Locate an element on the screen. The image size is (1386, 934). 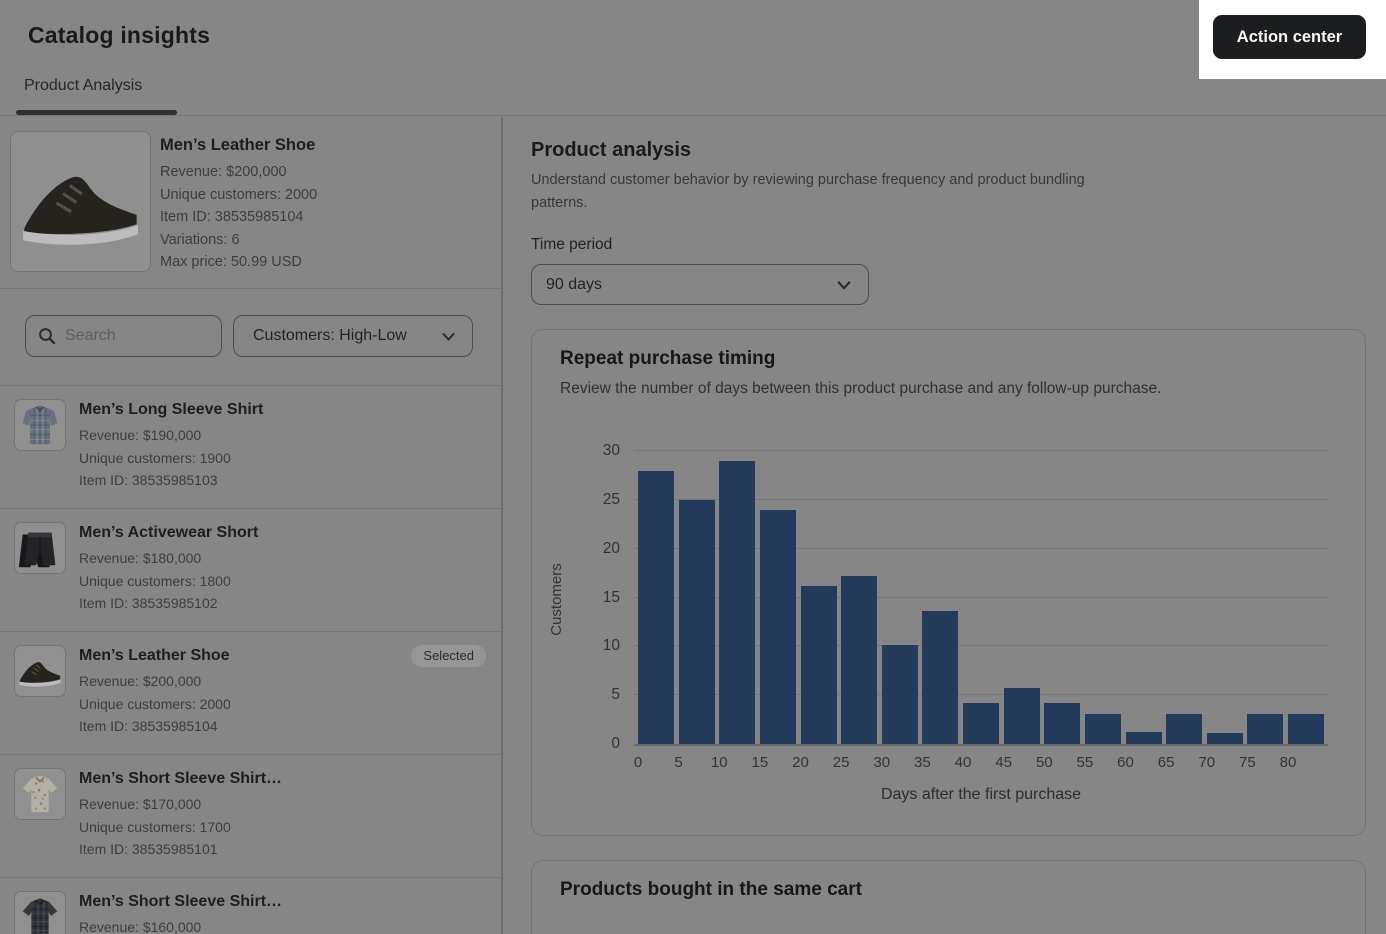
y-axis-title: Customers is located at coordinates (556, 599).